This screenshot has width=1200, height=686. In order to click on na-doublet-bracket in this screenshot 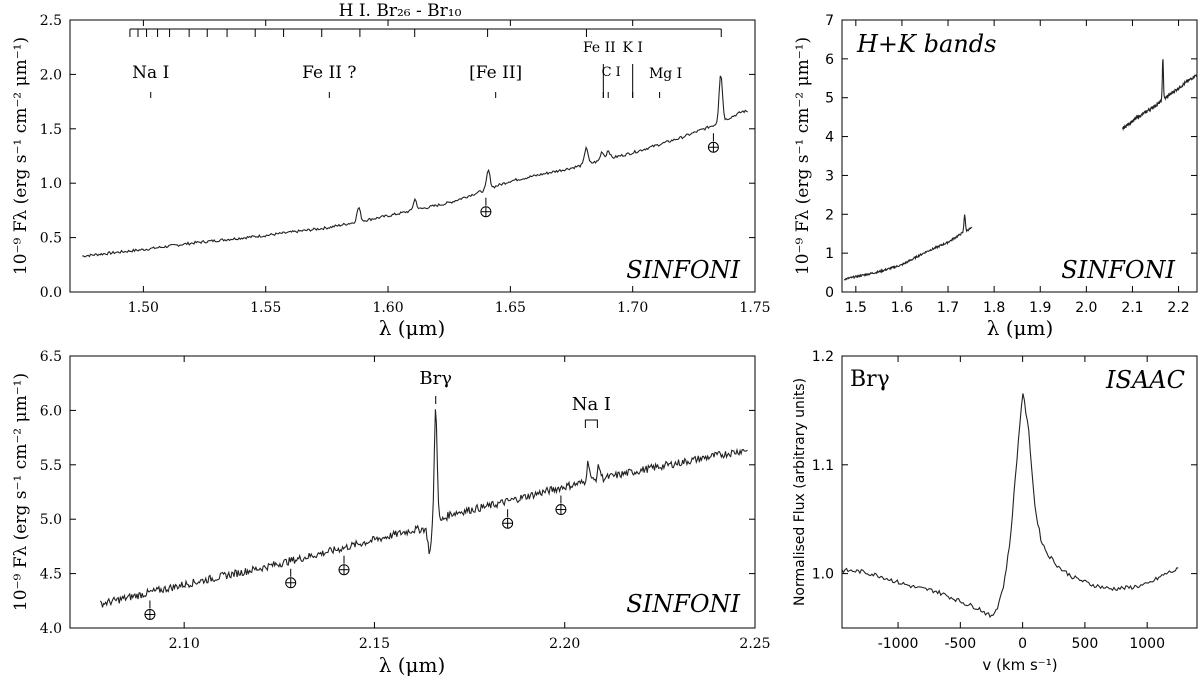, I will do `click(591, 423)`.